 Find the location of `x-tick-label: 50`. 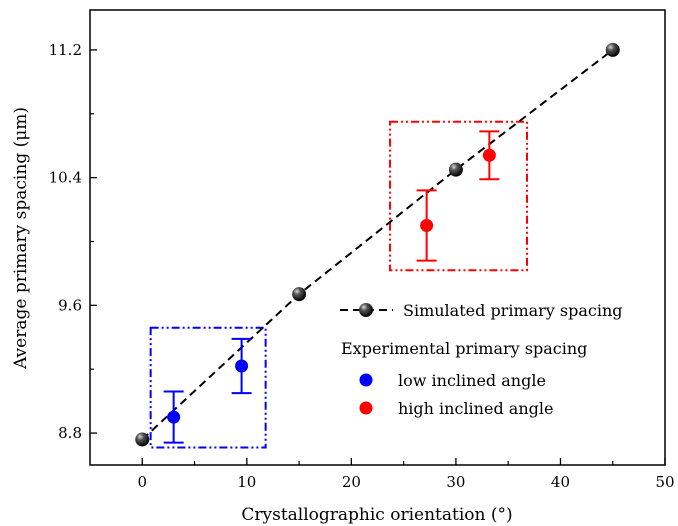

x-tick-label: 50 is located at coordinates (664, 482).